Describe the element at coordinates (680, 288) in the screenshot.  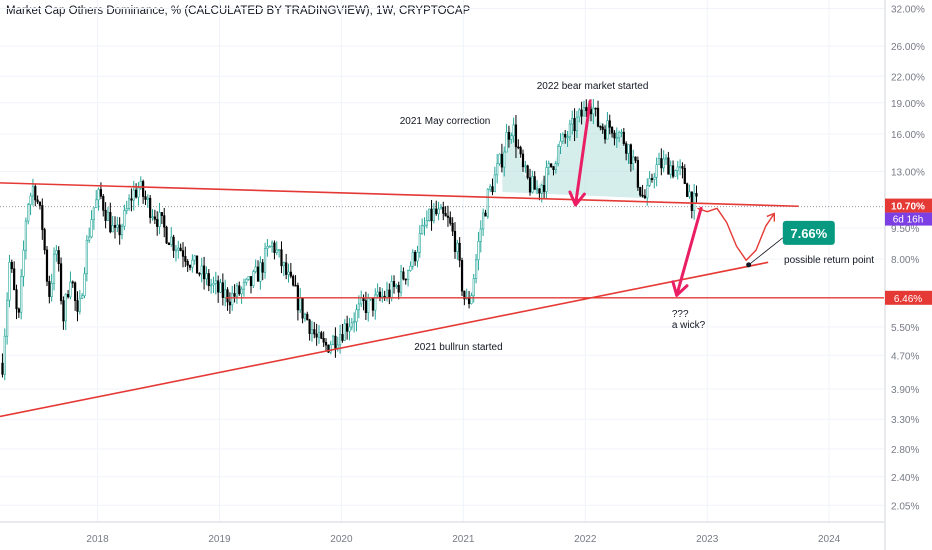
I see `wick-arrow-head` at that location.